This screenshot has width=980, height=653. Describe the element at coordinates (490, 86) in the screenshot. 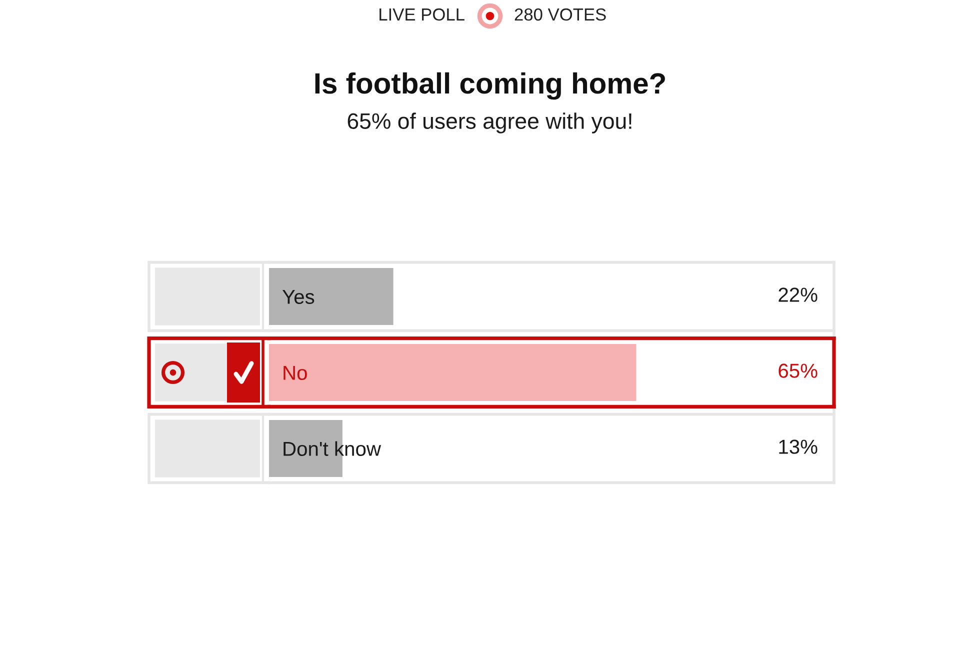

I see `chart-title: Is football coming home?` at that location.